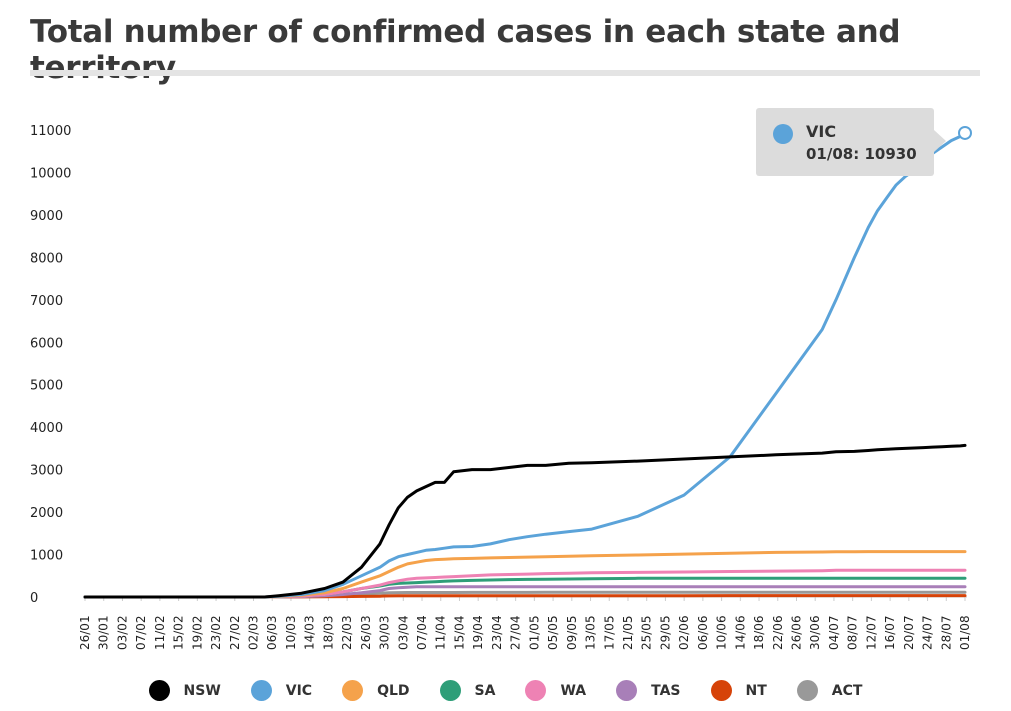 This screenshot has width=1011, height=711. Describe the element at coordinates (759, 632) in the screenshot. I see `x-tick-label: 18/06` at that location.